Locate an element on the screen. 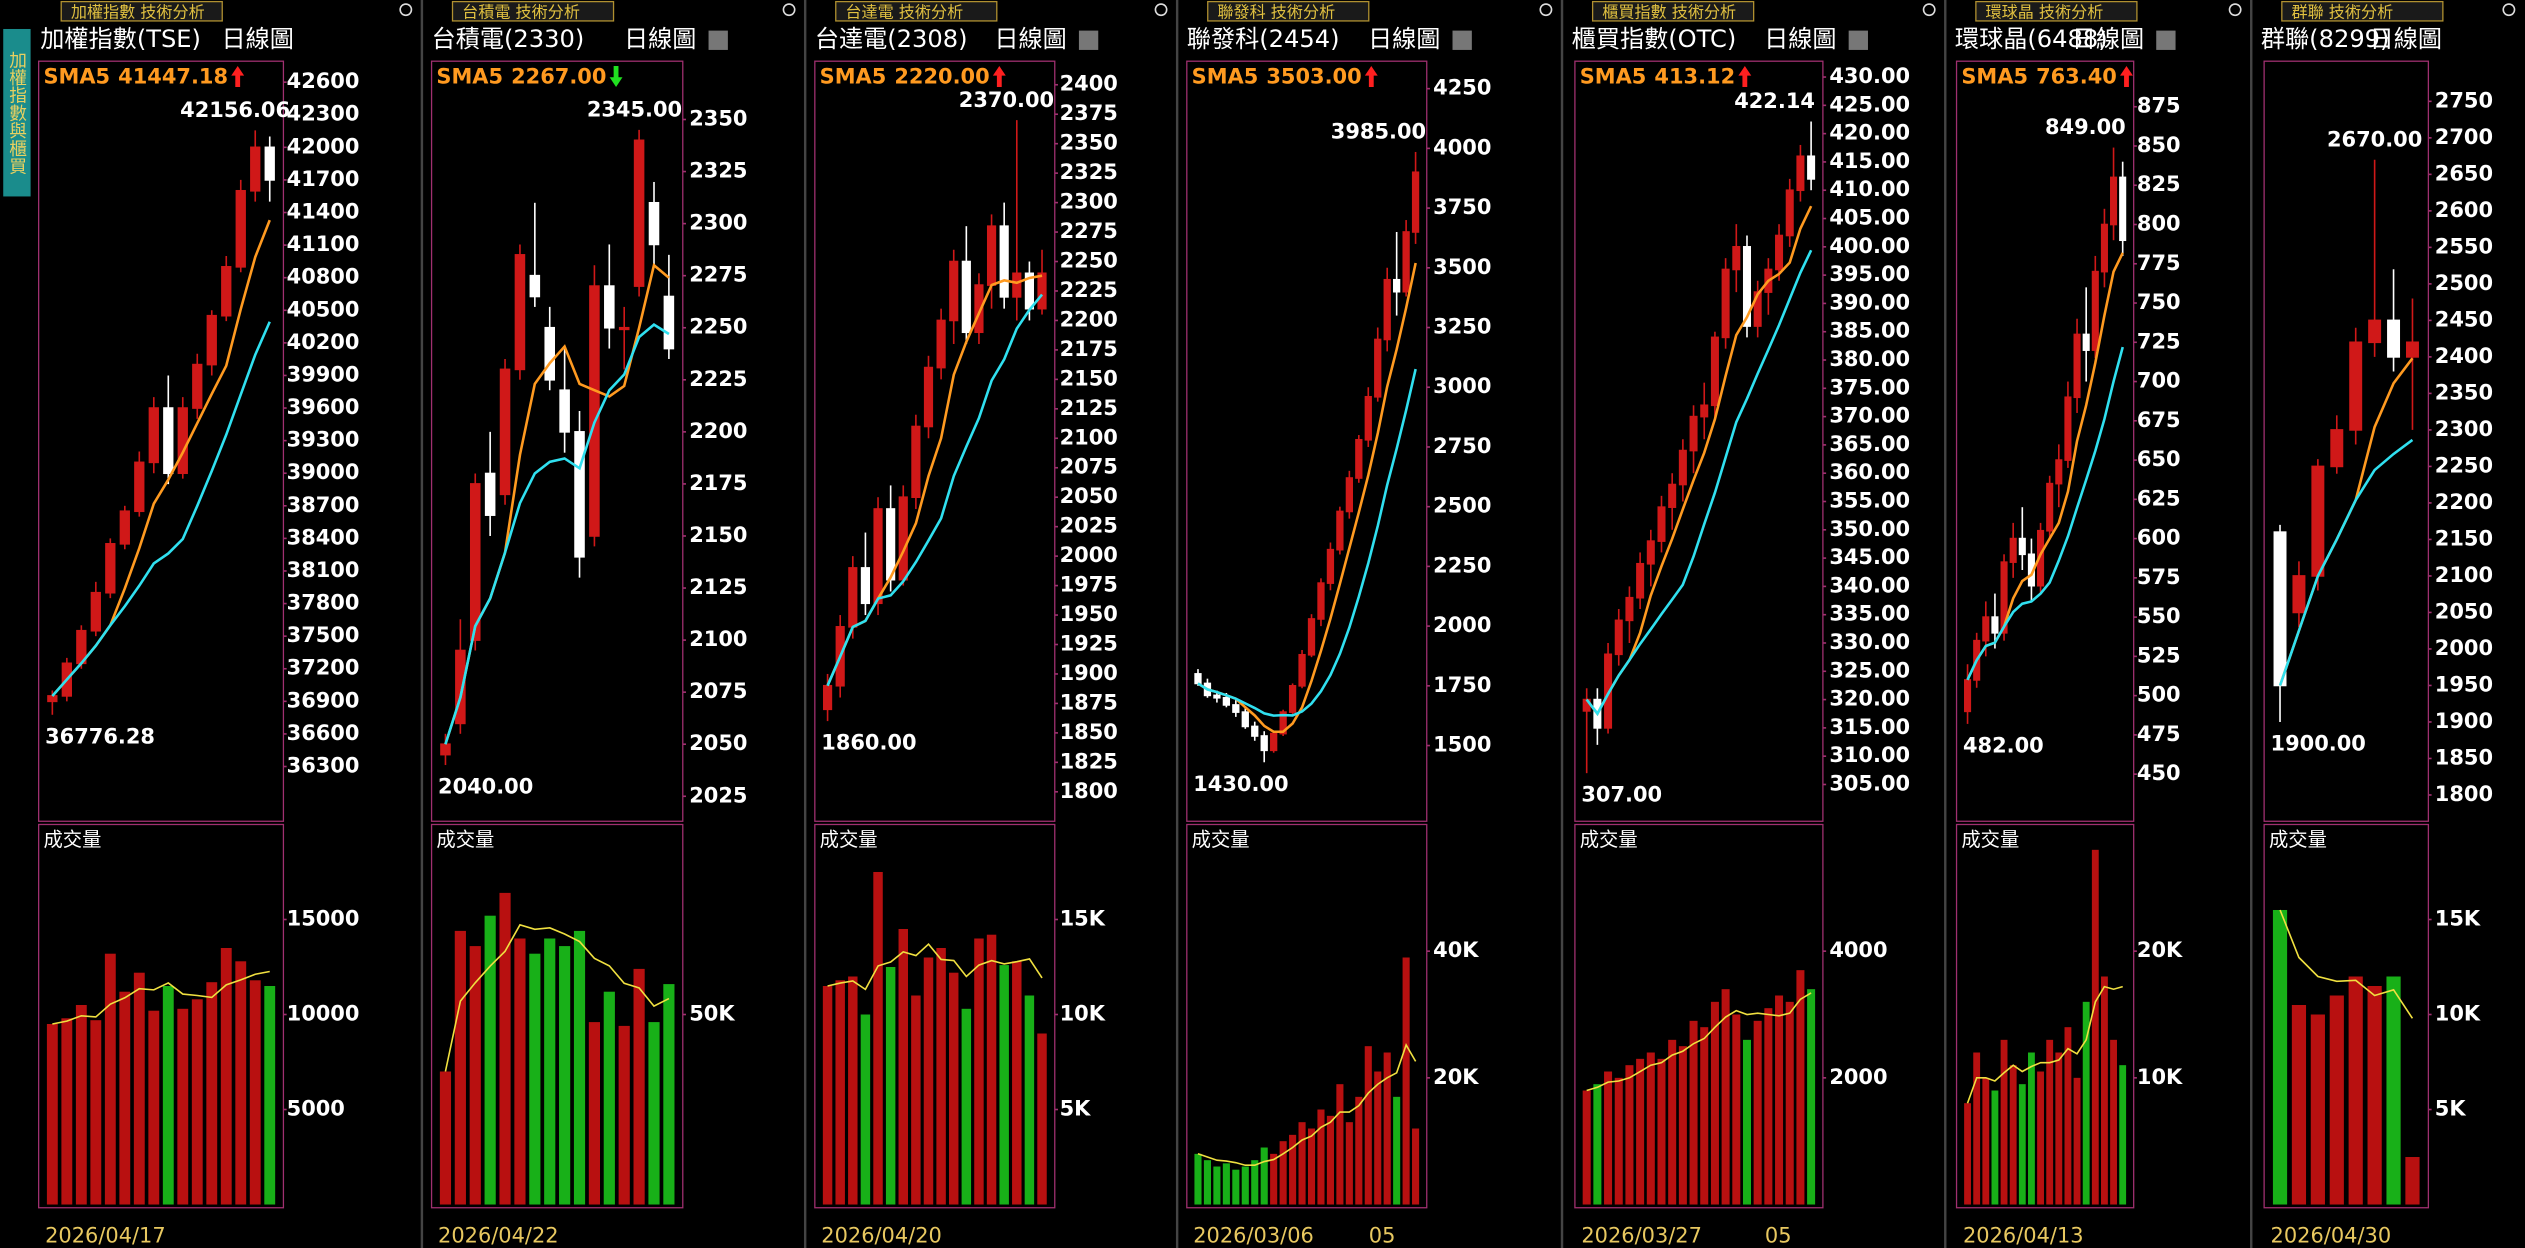 This screenshot has width=2525, height=1248. y-tick-label: 400.00 is located at coordinates (1869, 246).